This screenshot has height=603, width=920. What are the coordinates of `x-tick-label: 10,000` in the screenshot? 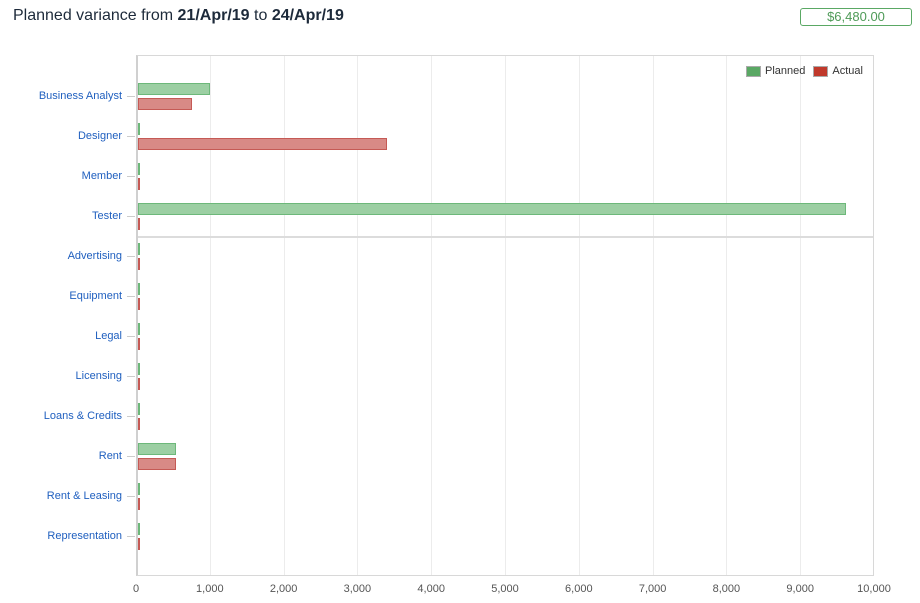 It's located at (874, 589).